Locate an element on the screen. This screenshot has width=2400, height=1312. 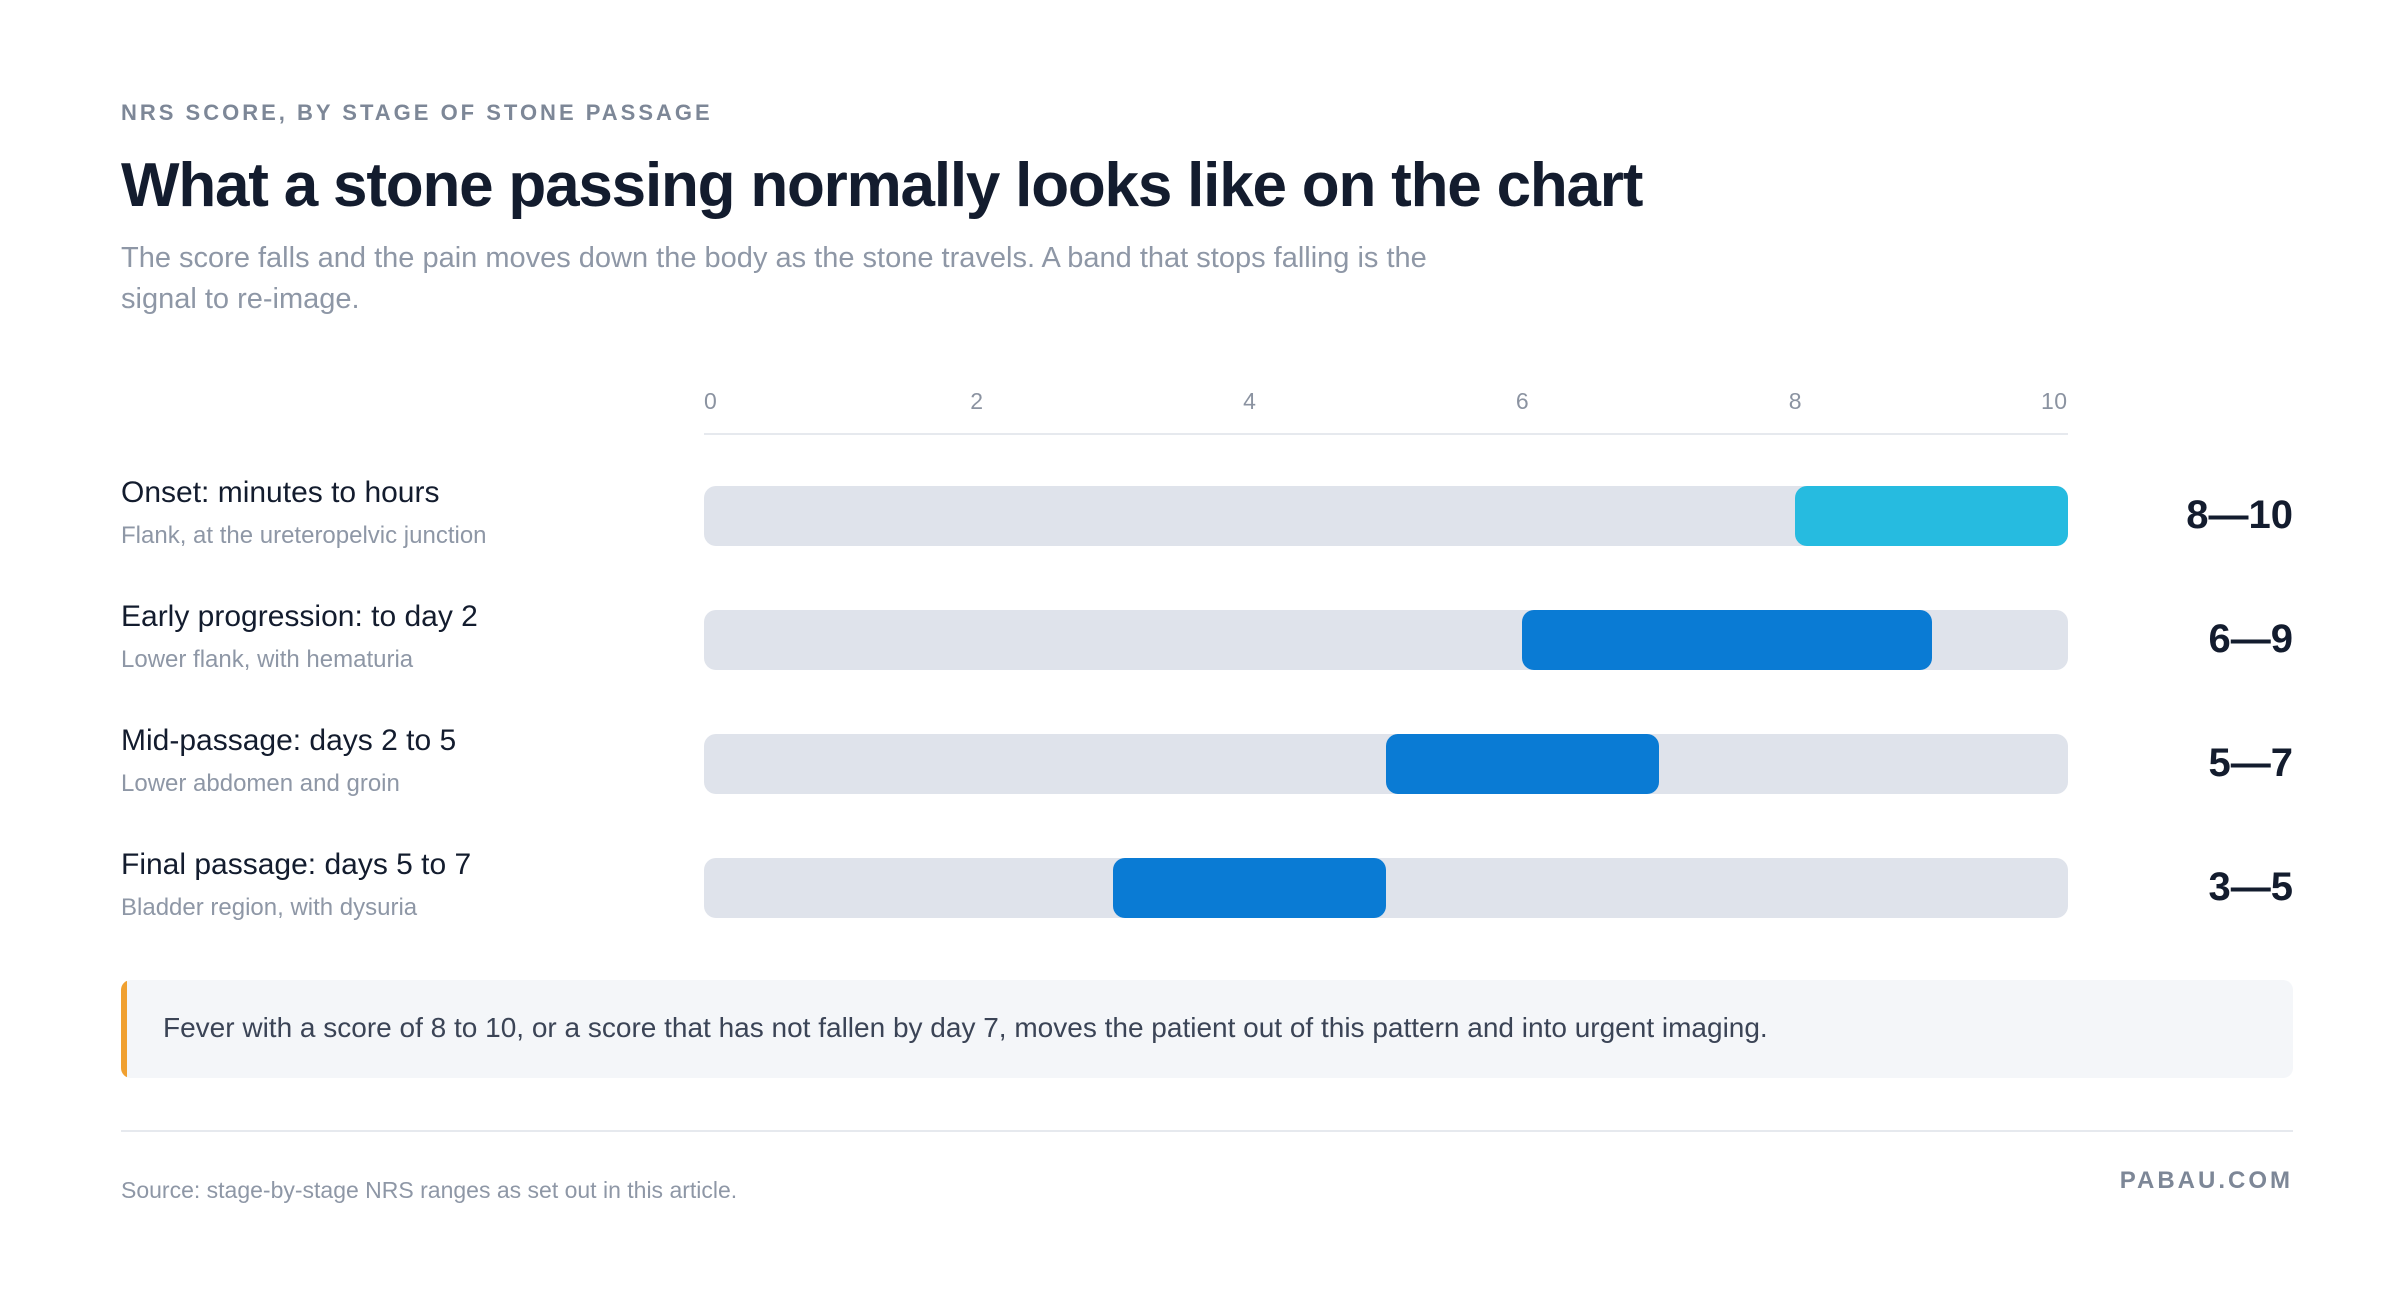
range-value-label: 6—9 is located at coordinates (2251, 639).